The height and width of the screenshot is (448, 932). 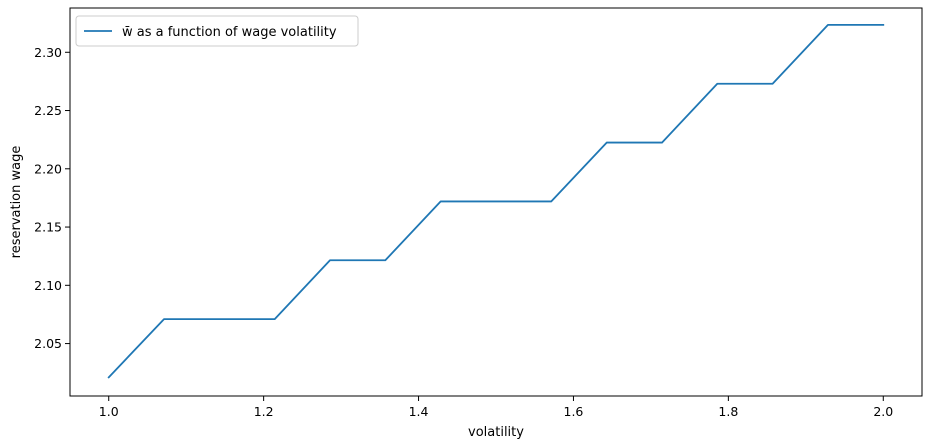 I want to click on y-tick-label: 2.15, so click(x=48, y=227).